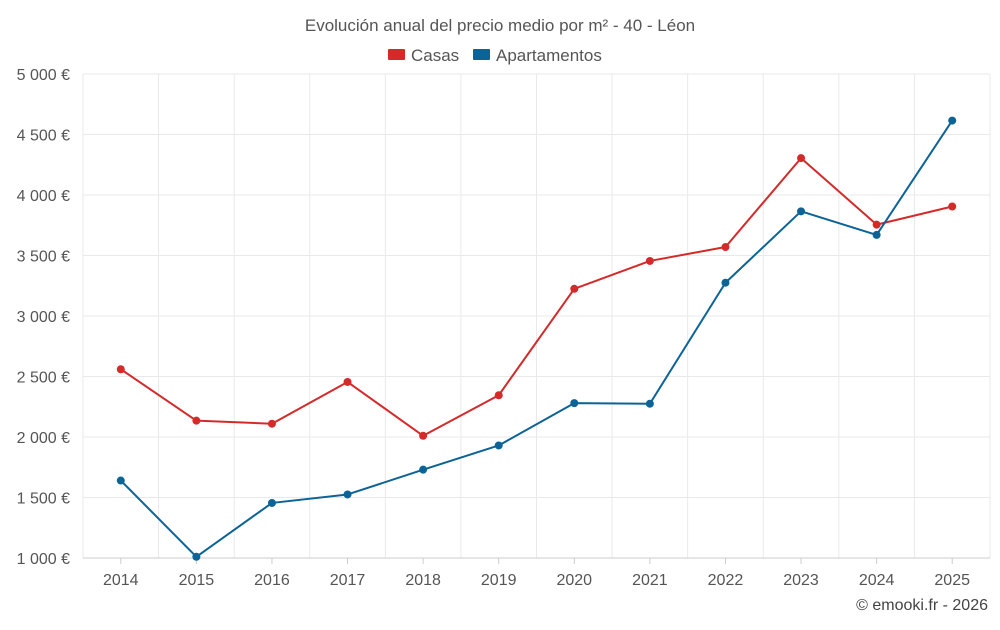 Image resolution: width=1000 pixels, height=630 pixels. Describe the element at coordinates (801, 580) in the screenshot. I see `x-tick-label: 2023` at that location.